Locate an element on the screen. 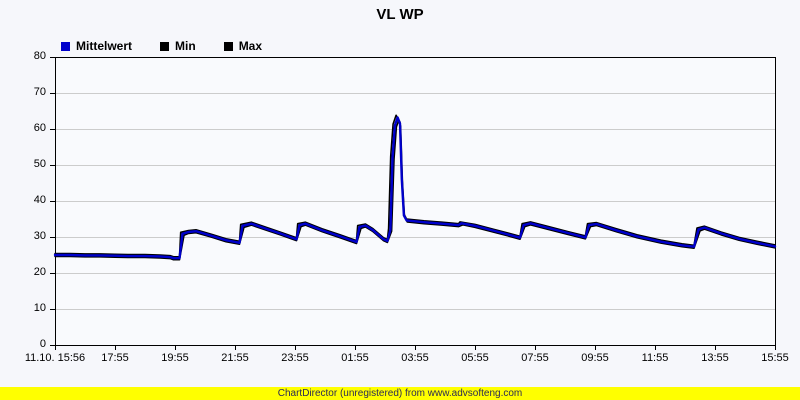 The height and width of the screenshot is (400, 800). y-axis-label: 70 is located at coordinates (39, 92).